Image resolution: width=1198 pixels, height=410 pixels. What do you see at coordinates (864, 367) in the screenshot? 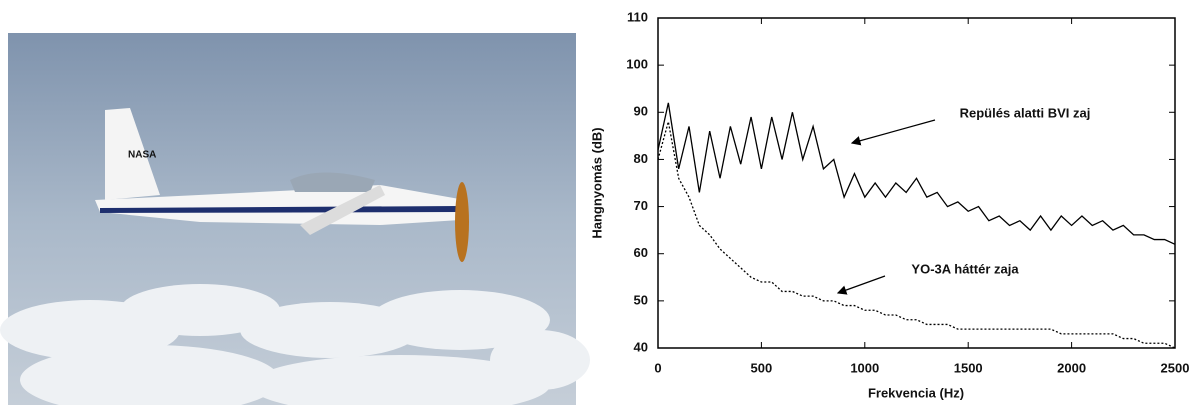
I see `x-tick-label: 1000` at bounding box center [864, 367].